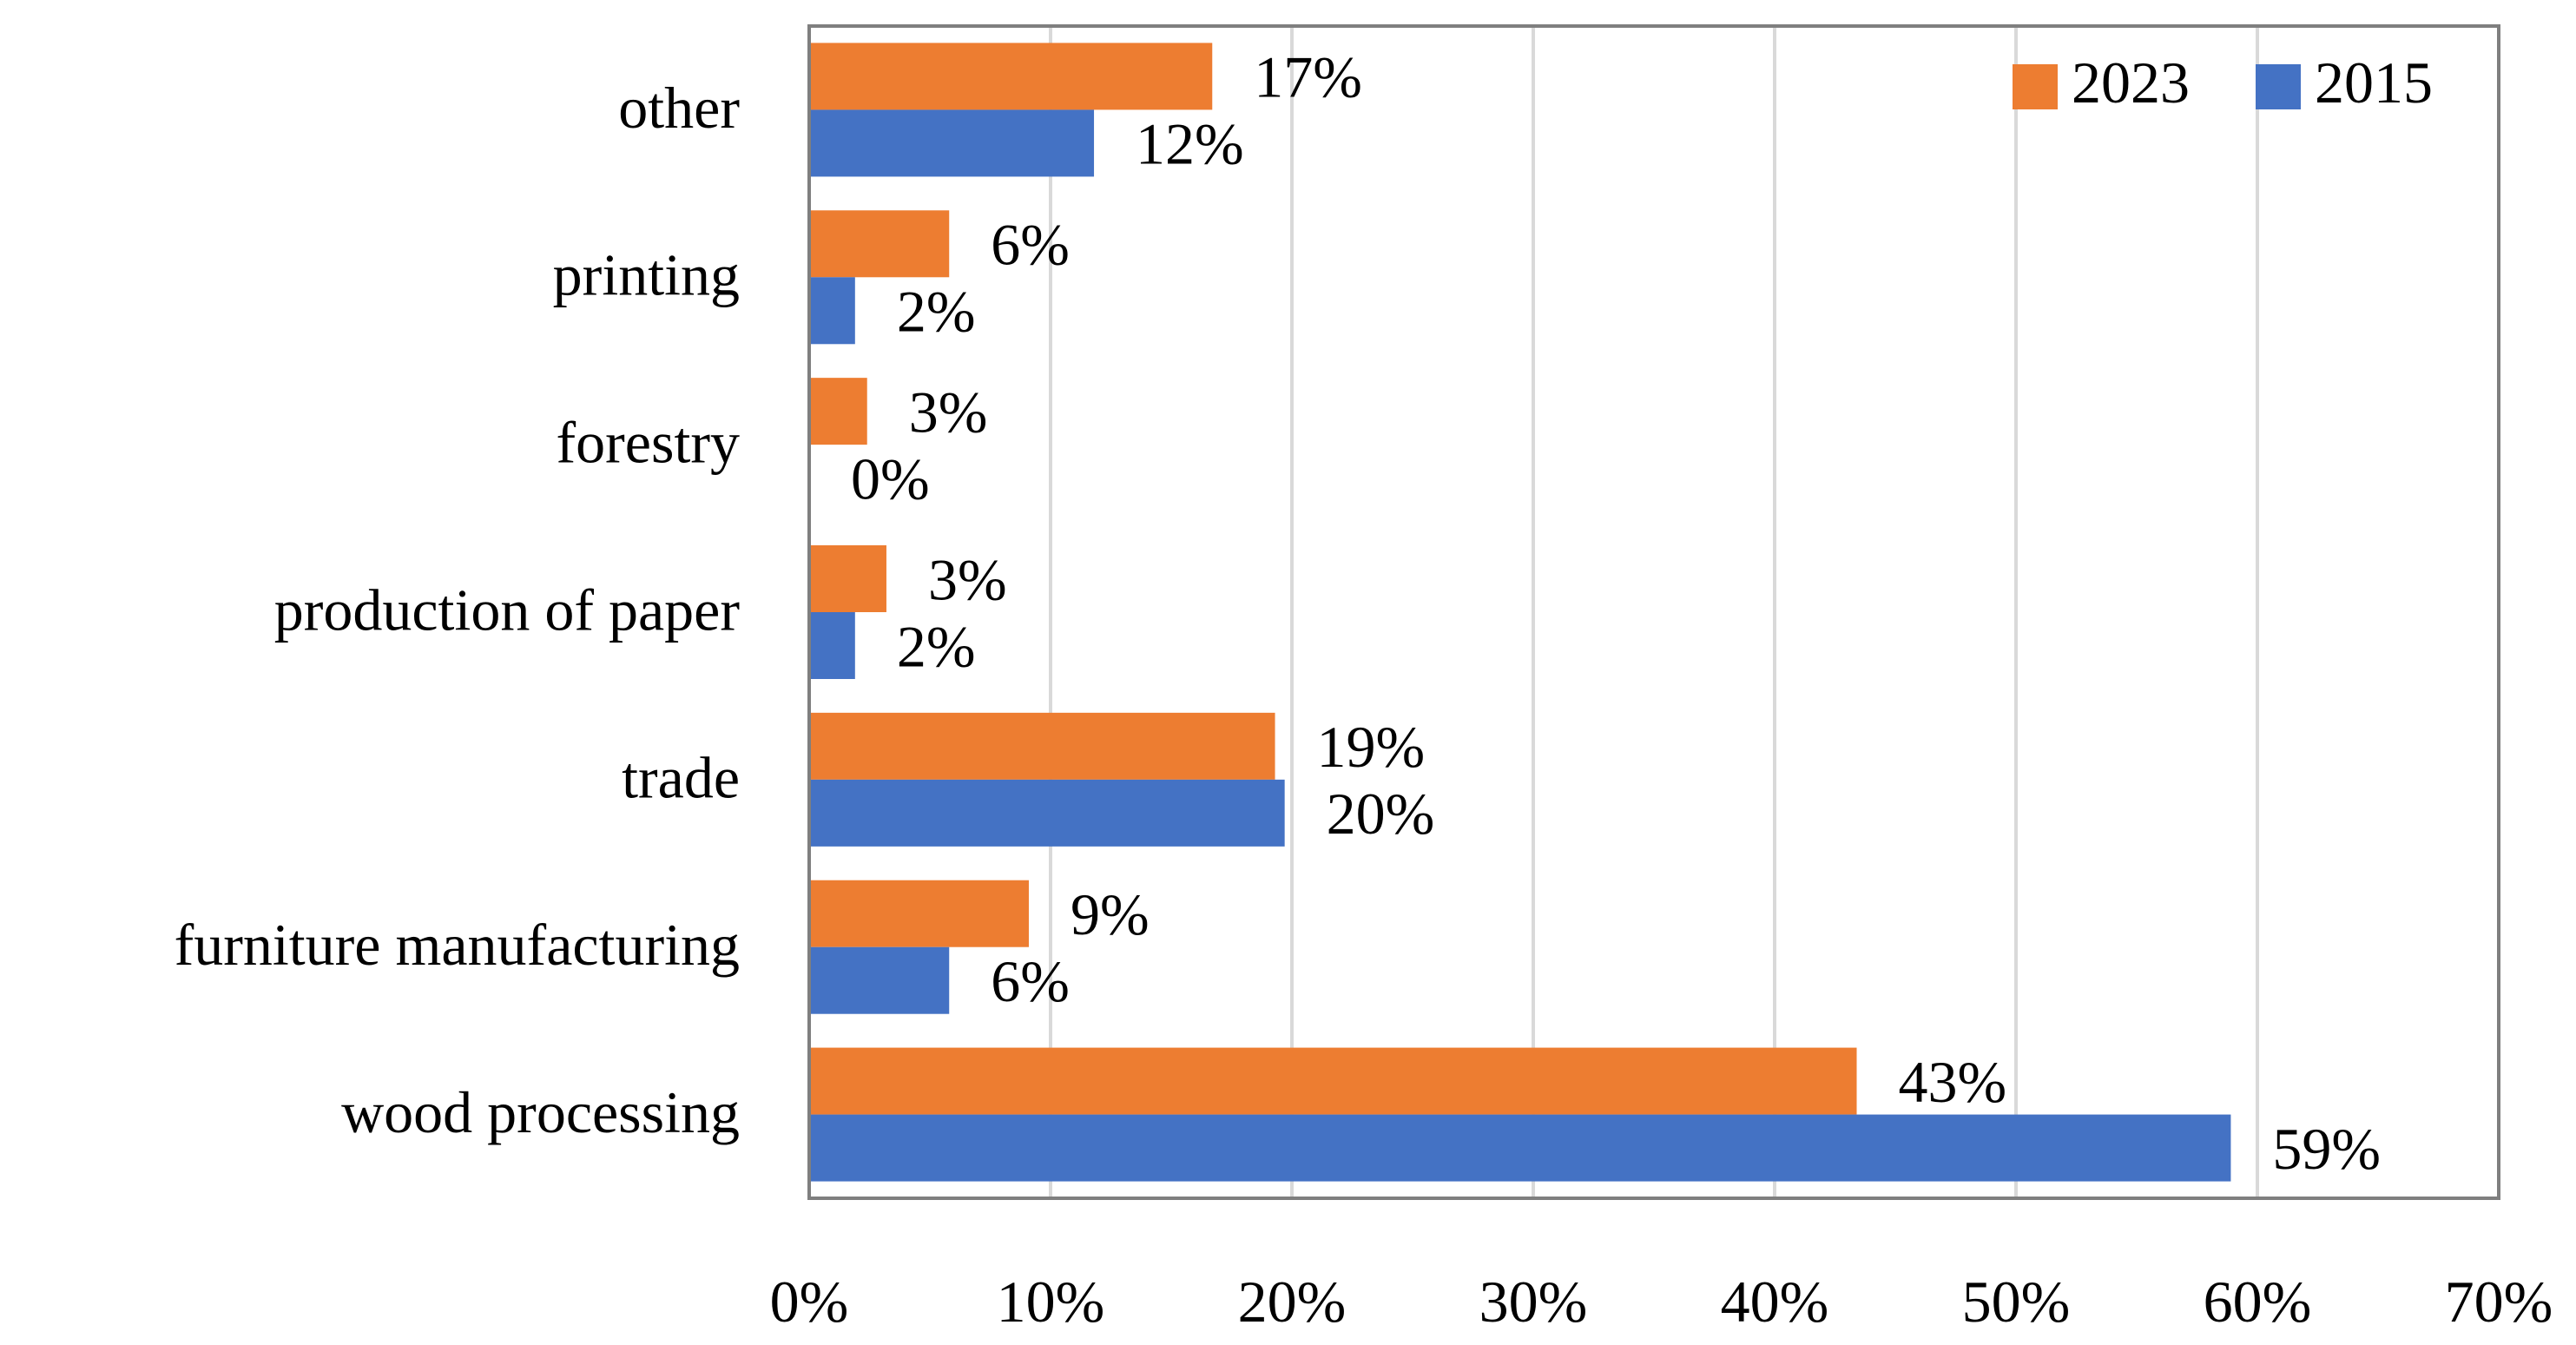  Describe the element at coordinates (1042, 746) in the screenshot. I see `bar-2023-trade` at that location.